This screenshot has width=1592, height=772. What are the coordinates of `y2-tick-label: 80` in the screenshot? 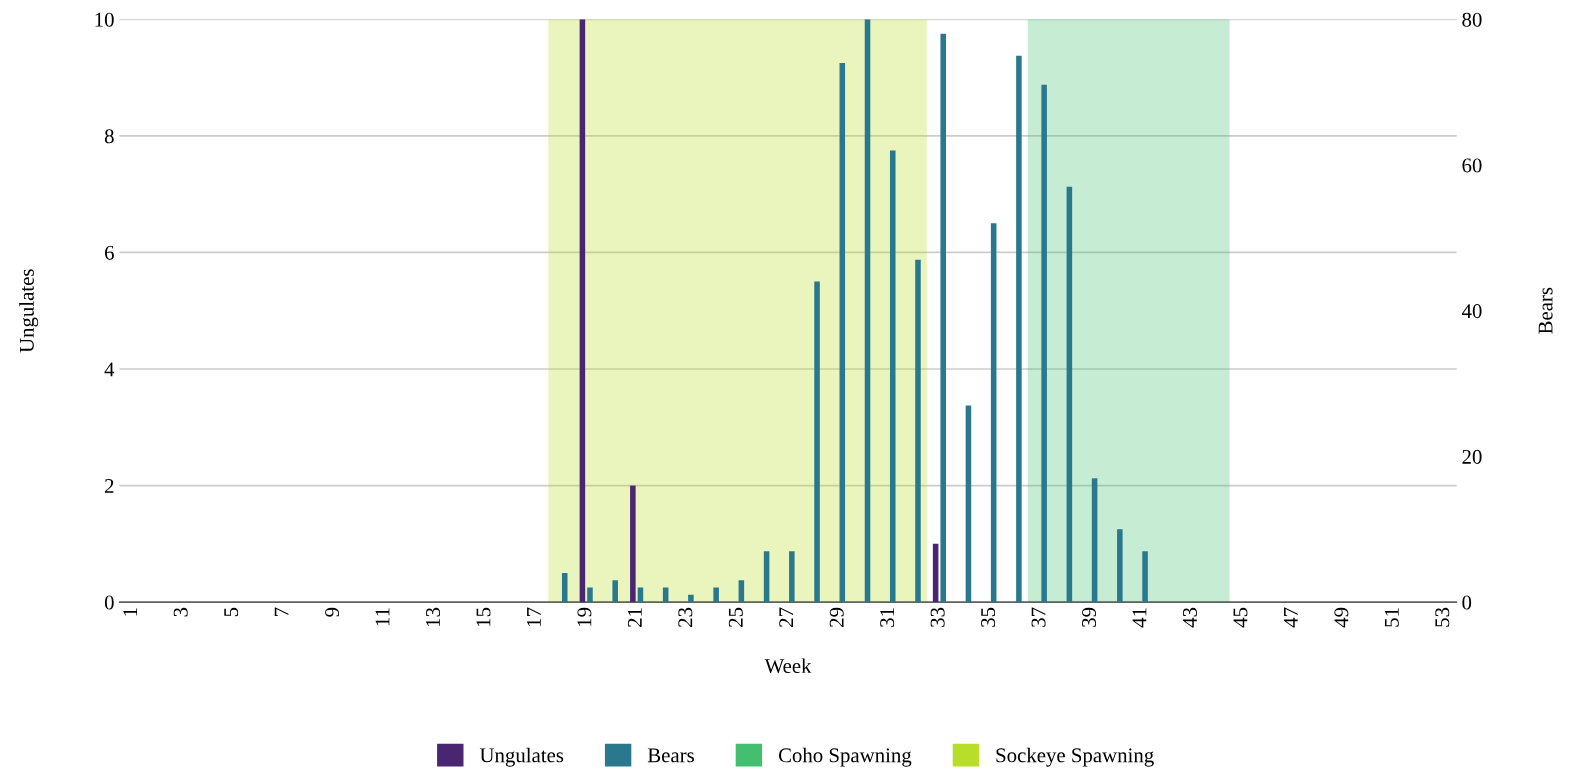 It's located at (1472, 19).